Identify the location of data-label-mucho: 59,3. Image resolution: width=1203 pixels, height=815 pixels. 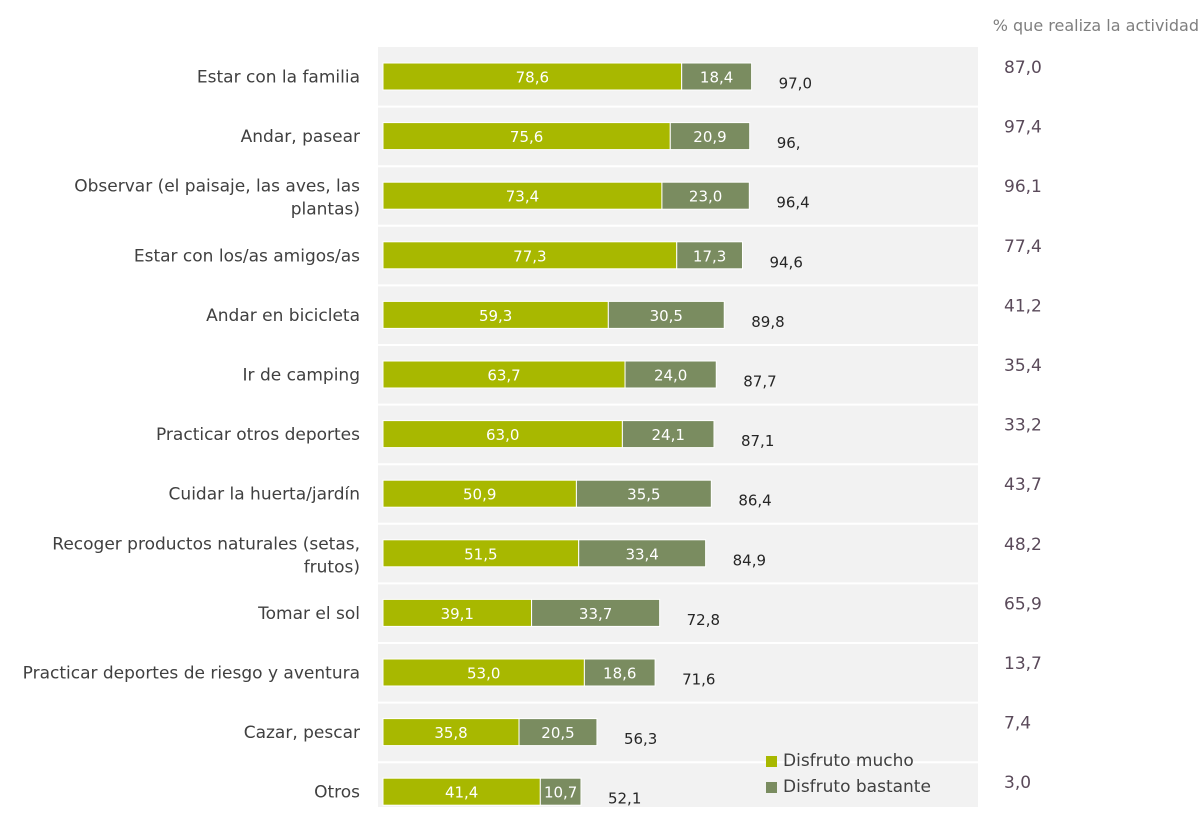
(495, 316).